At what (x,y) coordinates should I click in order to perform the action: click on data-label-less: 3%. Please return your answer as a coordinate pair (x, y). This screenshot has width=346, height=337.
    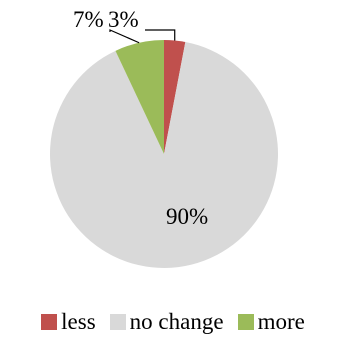
    Looking at the image, I should click on (123, 19).